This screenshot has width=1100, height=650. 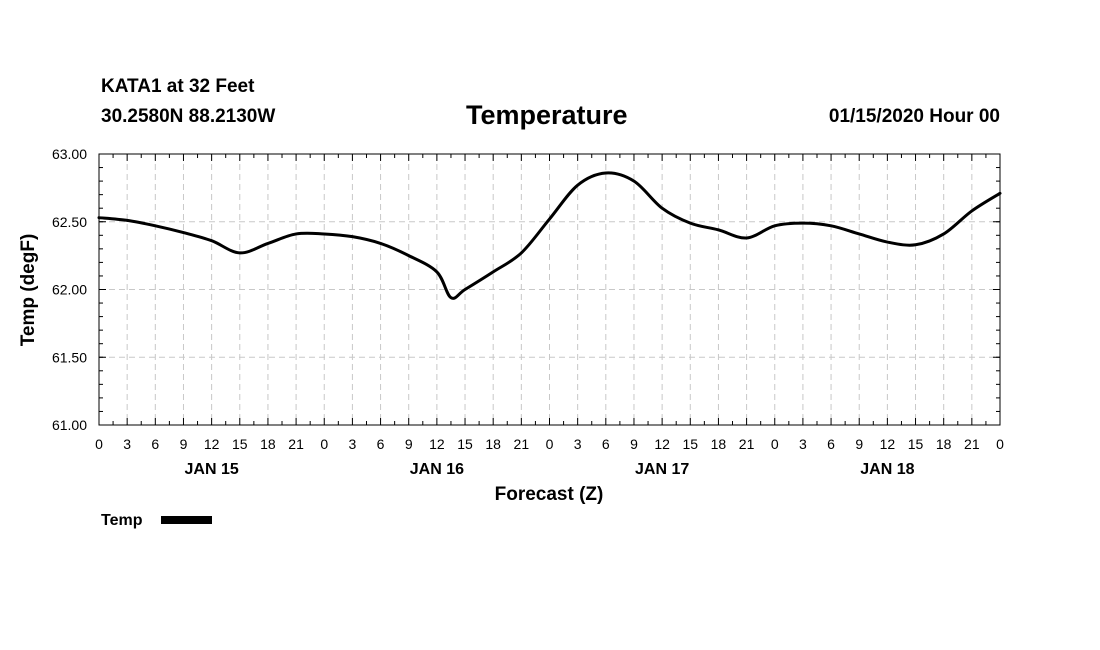 I want to click on y-tick-label: 62.50, so click(x=69, y=222).